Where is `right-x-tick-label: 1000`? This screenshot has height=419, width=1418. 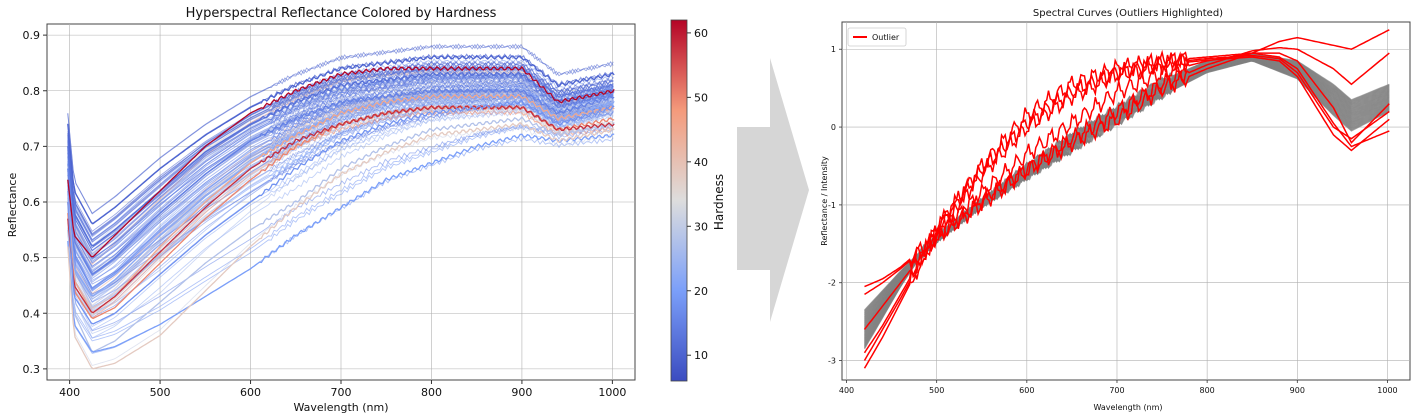 right-x-tick-label: 1000 is located at coordinates (1387, 390).